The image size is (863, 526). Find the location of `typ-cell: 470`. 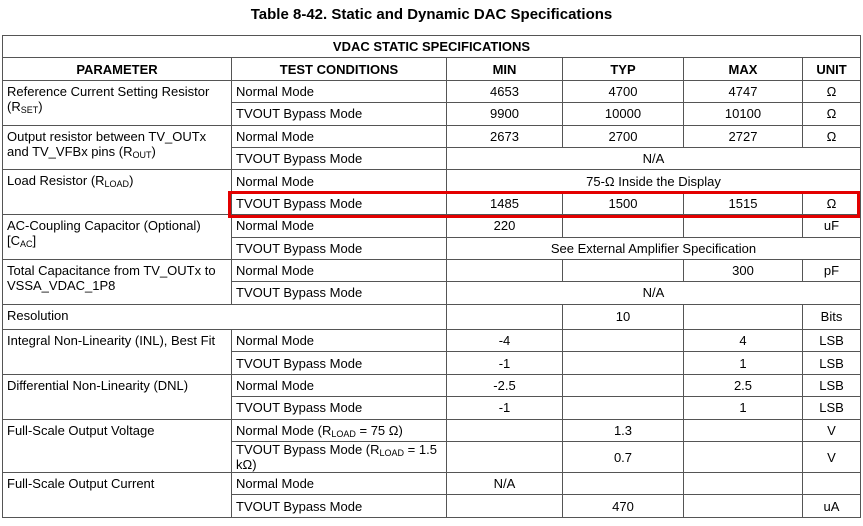

typ-cell: 470 is located at coordinates (623, 506).